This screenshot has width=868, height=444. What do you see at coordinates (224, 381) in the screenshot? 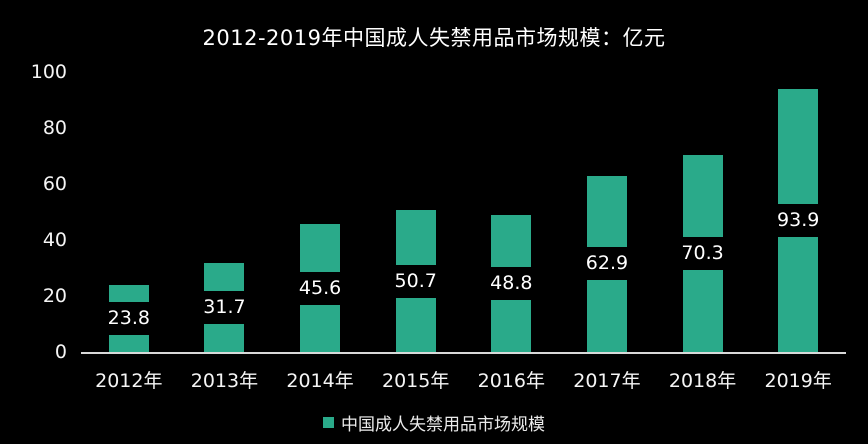
I see `x-tick-label: 2013年` at bounding box center [224, 381].